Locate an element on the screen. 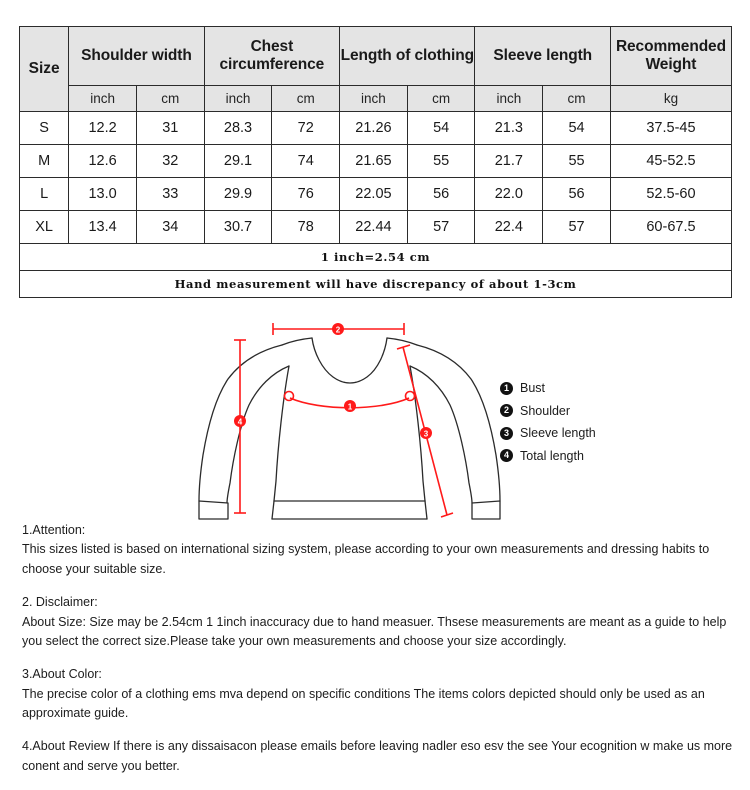 Image resolution: width=750 pixels, height=790 pixels. legend-item-bust: 1 Bust is located at coordinates (595, 388).